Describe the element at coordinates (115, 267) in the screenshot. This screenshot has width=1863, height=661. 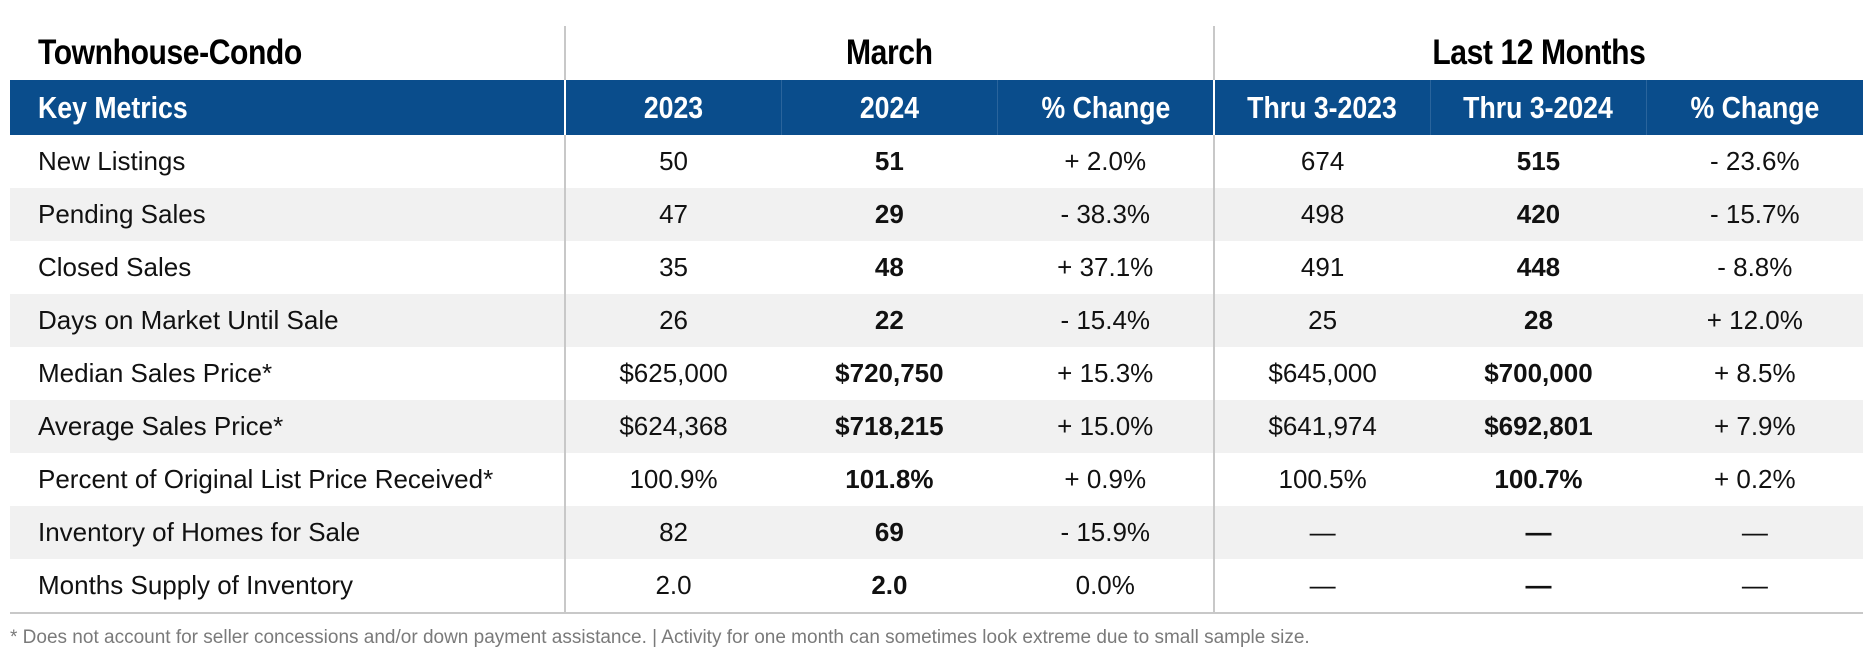
I see `metric-name: Closed Sales` at that location.